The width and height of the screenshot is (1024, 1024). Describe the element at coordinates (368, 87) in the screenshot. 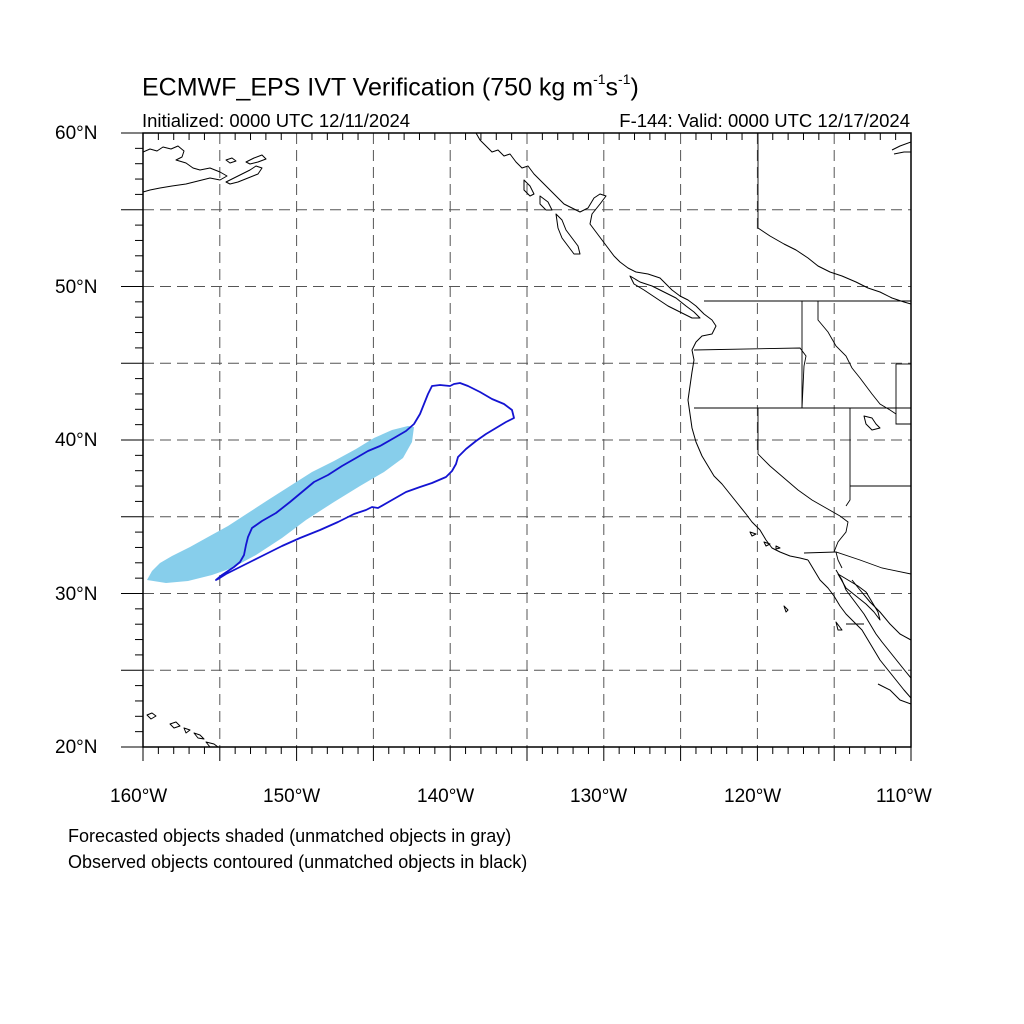

I see `title-main: ECMWF_EPS IVT Verification (750 kg m` at that location.